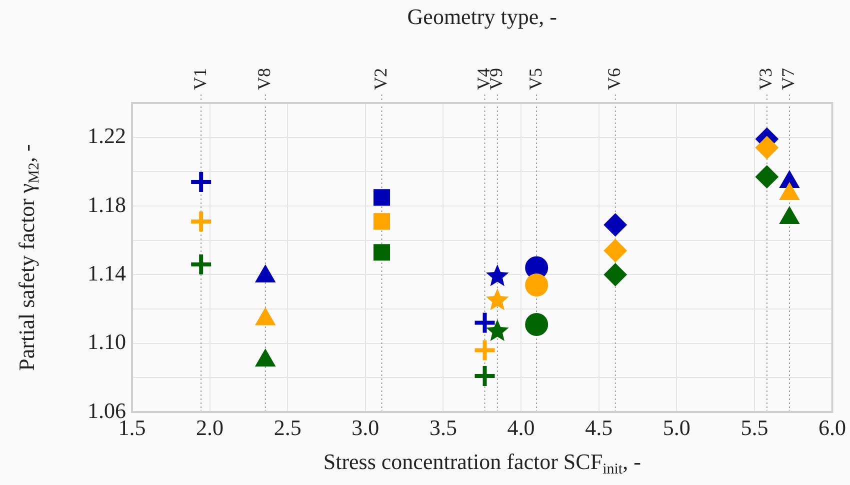  I want to click on x-tick-label: 5.0, so click(676, 427).